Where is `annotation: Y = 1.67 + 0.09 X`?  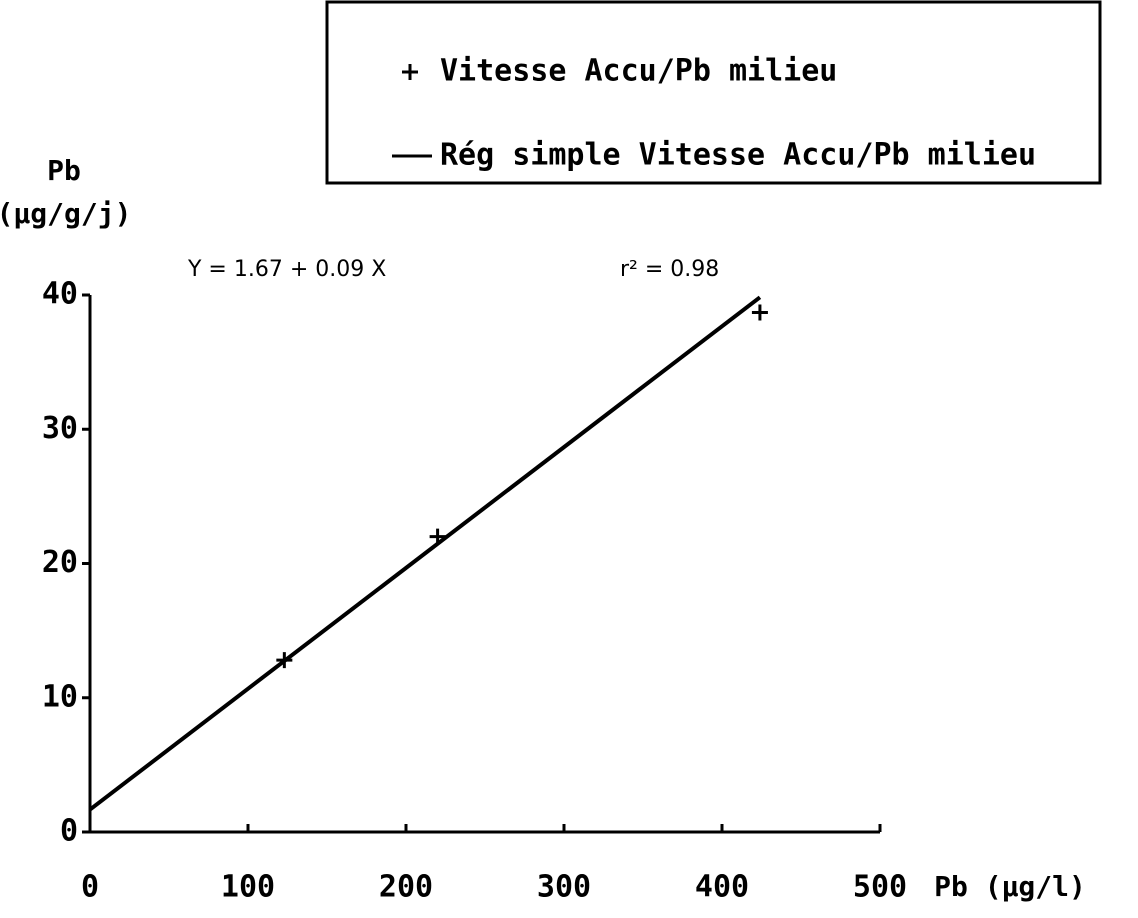
annotation: Y = 1.67 + 0.09 X is located at coordinates (286, 269).